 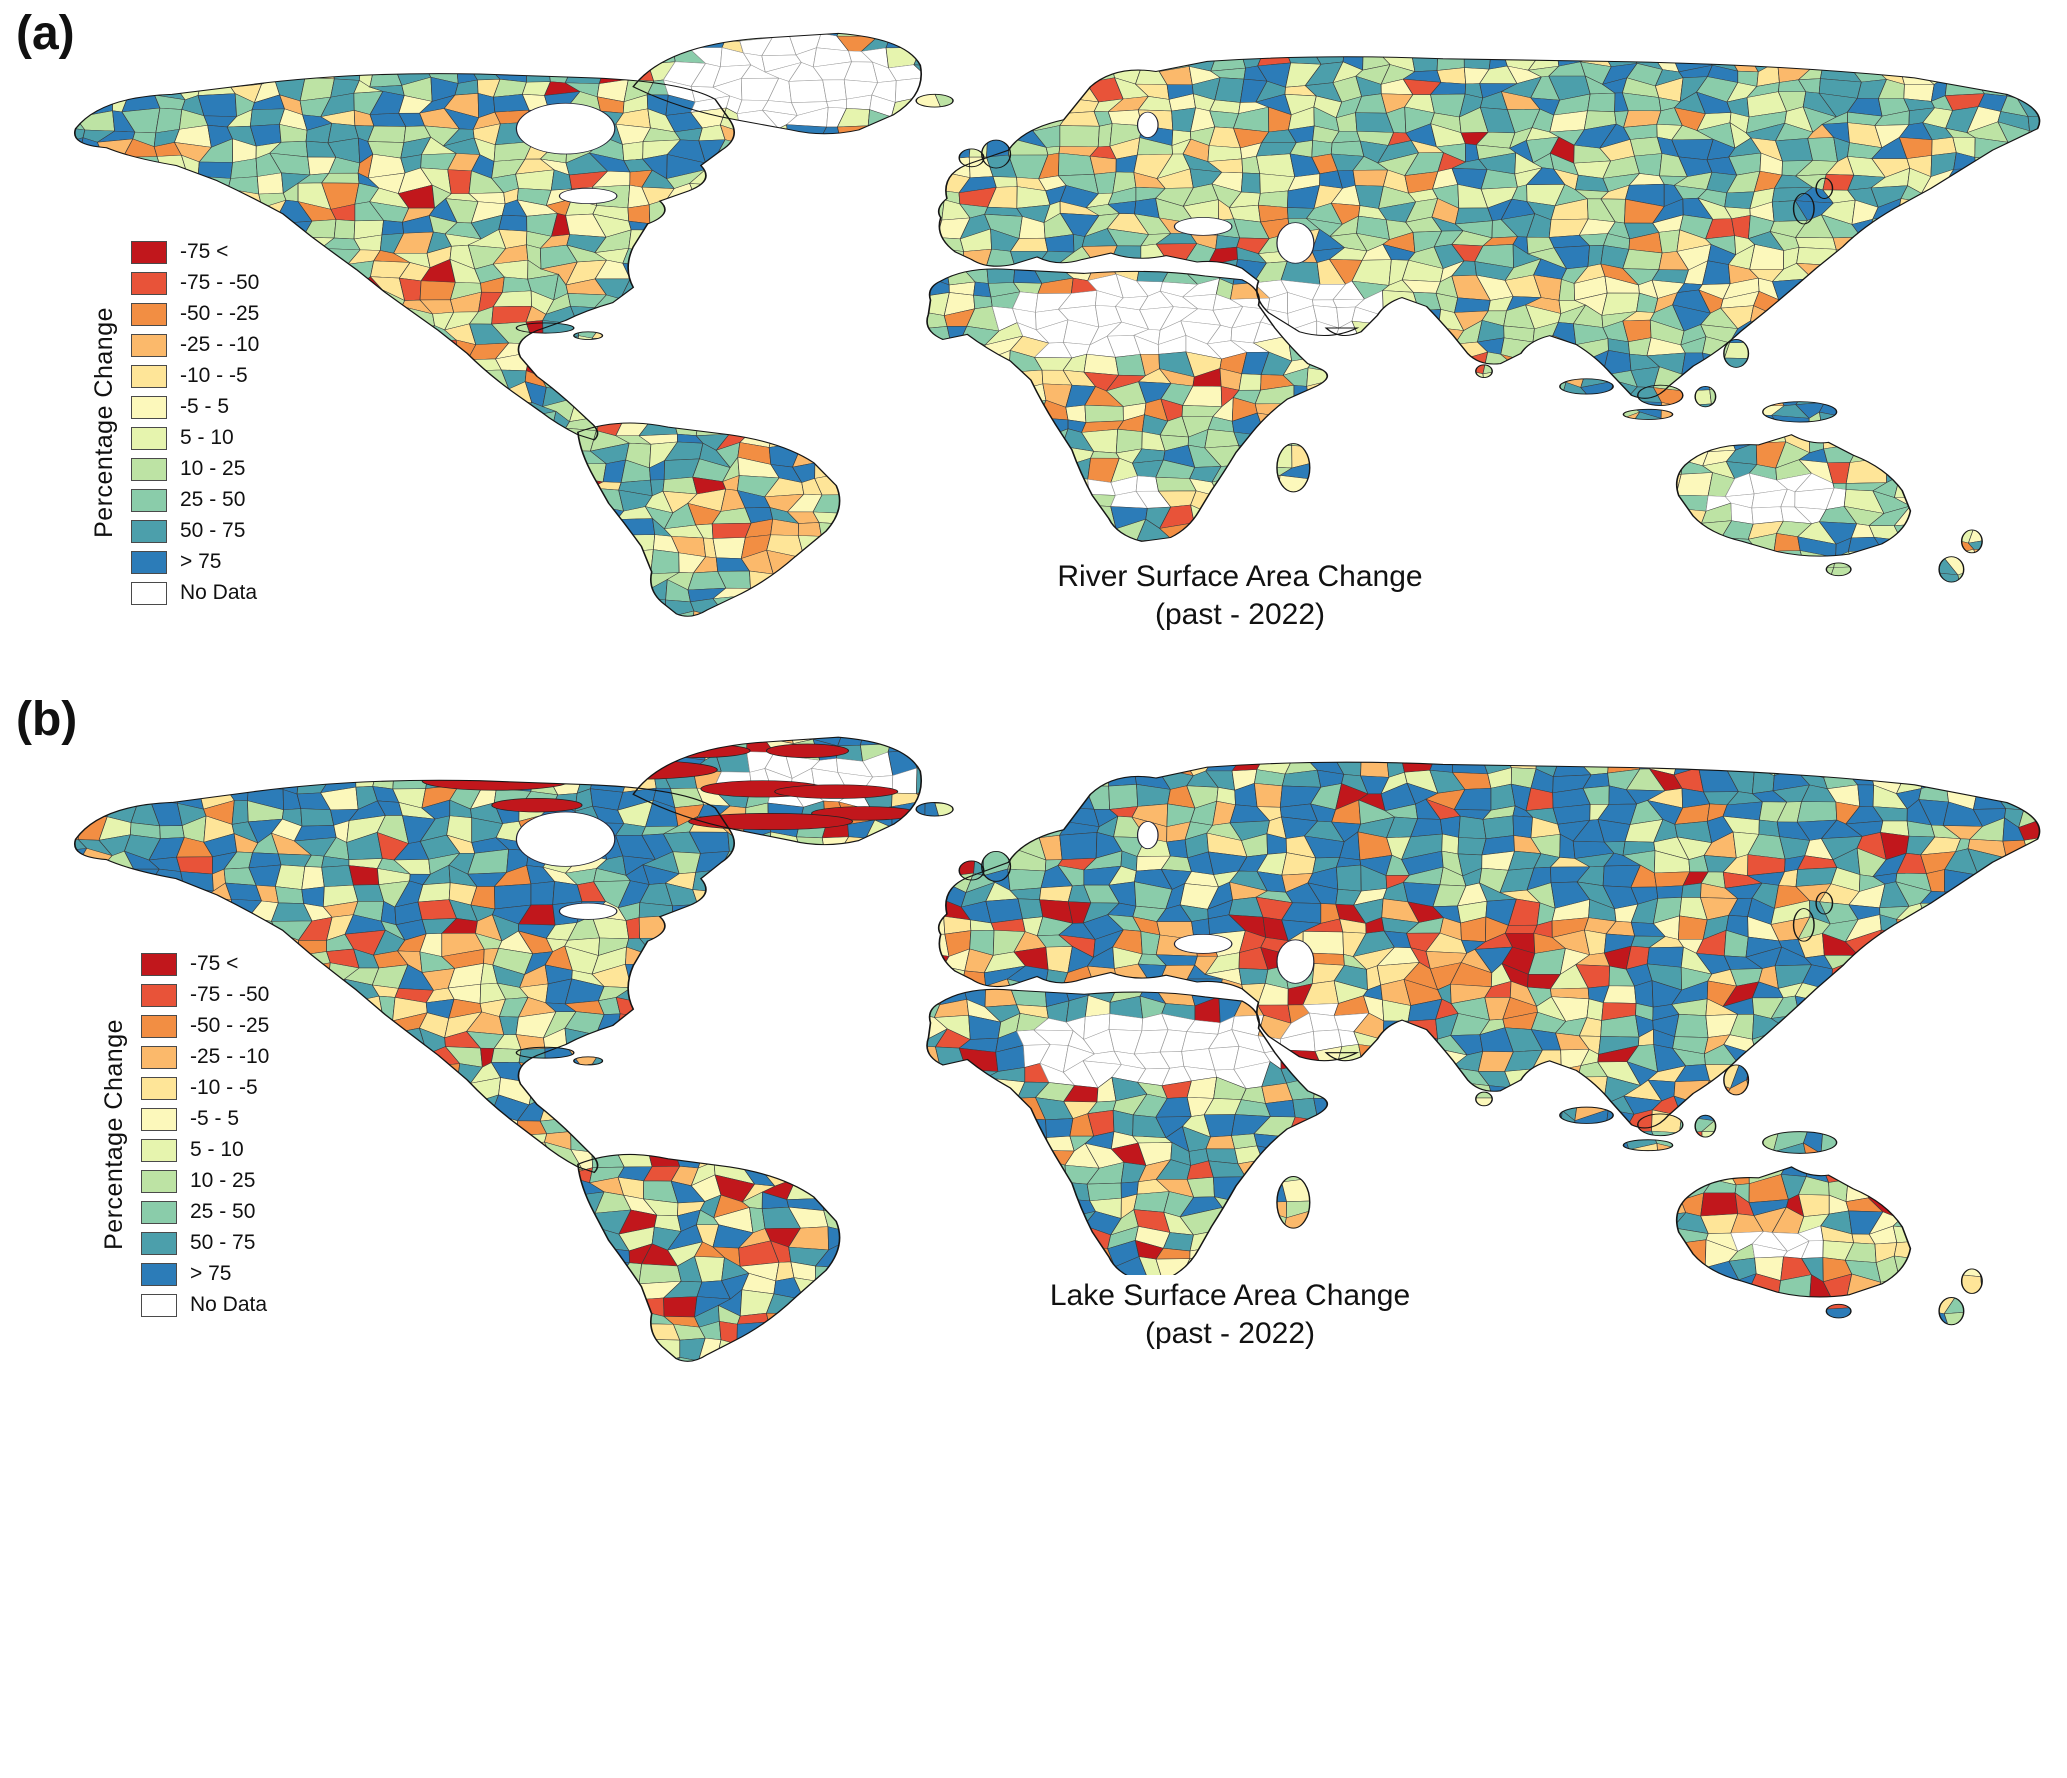 I want to click on panel-b-label: (b), so click(x=47, y=719).